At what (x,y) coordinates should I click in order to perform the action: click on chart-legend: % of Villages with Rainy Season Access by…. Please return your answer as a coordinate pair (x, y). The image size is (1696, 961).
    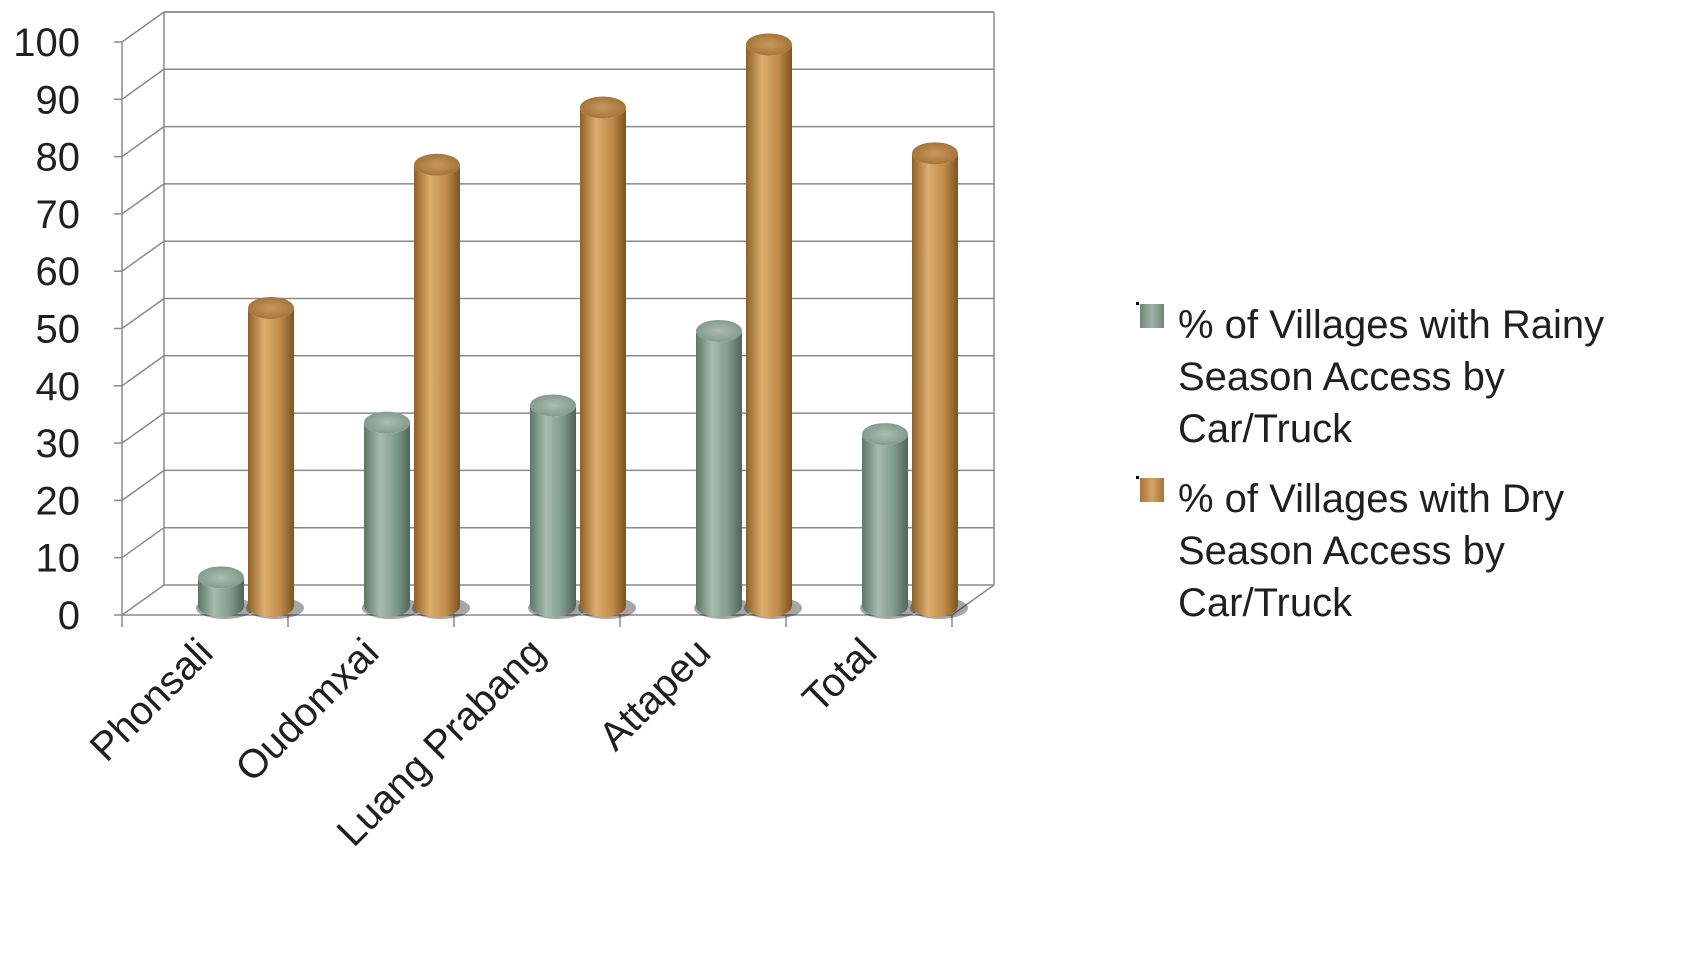
    Looking at the image, I should click on (1370, 463).